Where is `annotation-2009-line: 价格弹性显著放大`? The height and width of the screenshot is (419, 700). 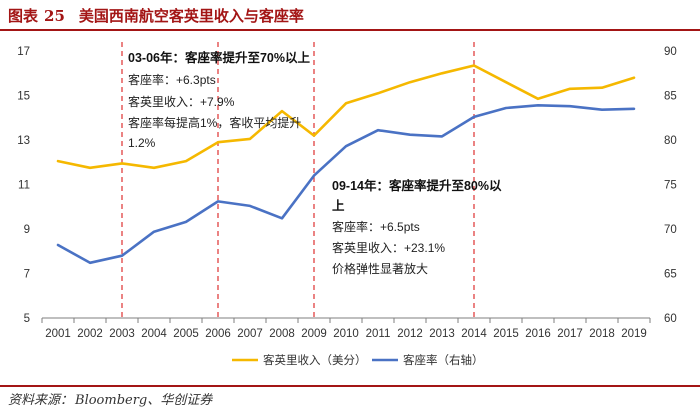
annotation-2009-line: 价格弹性显著放大 is located at coordinates (380, 268).